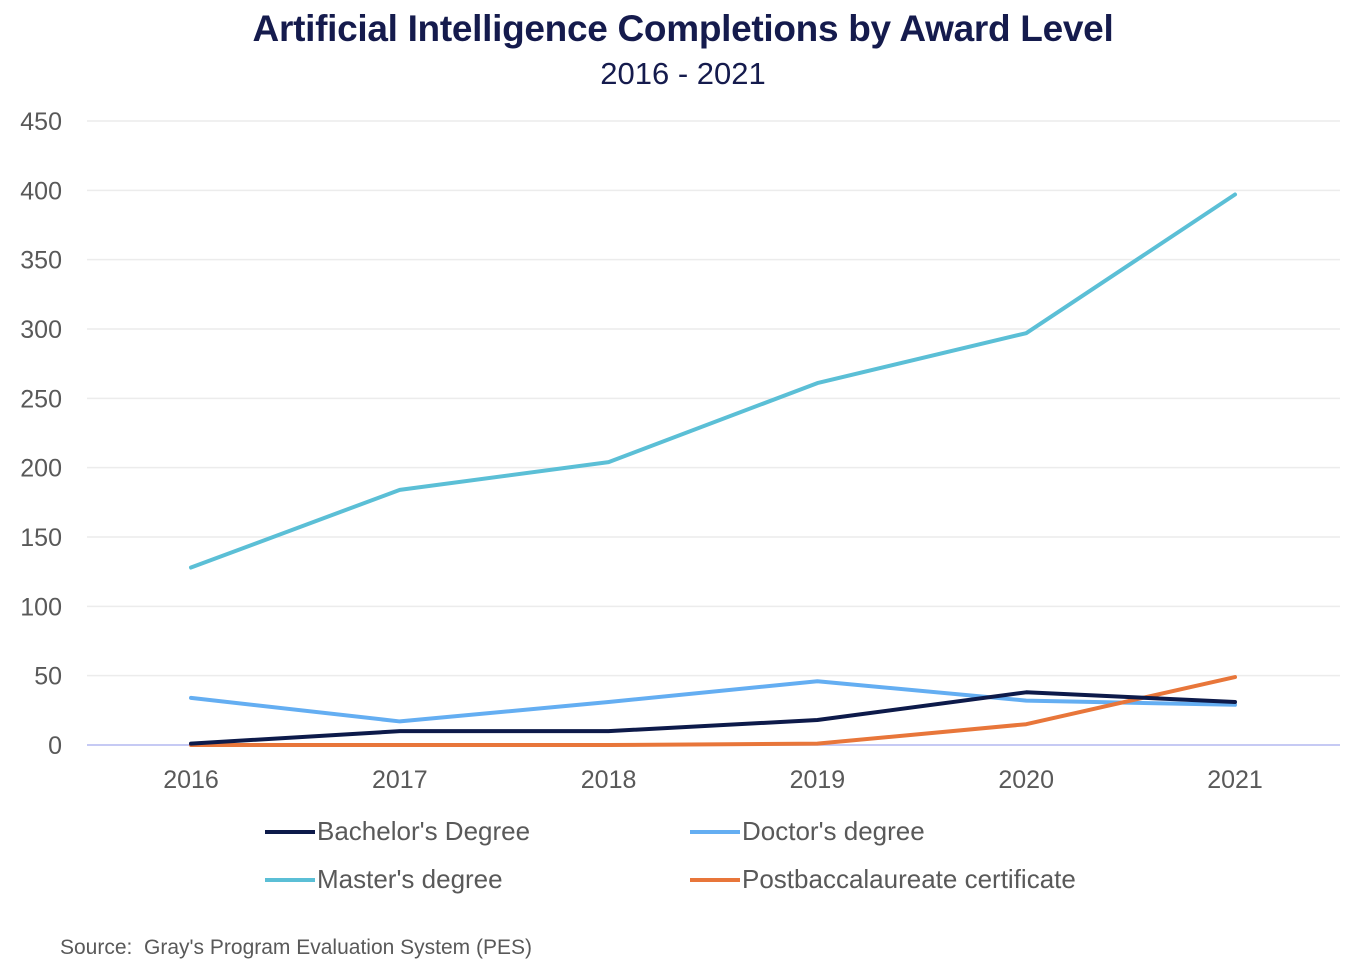  What do you see at coordinates (41, 469) in the screenshot?
I see `y-tick-label: 200` at bounding box center [41, 469].